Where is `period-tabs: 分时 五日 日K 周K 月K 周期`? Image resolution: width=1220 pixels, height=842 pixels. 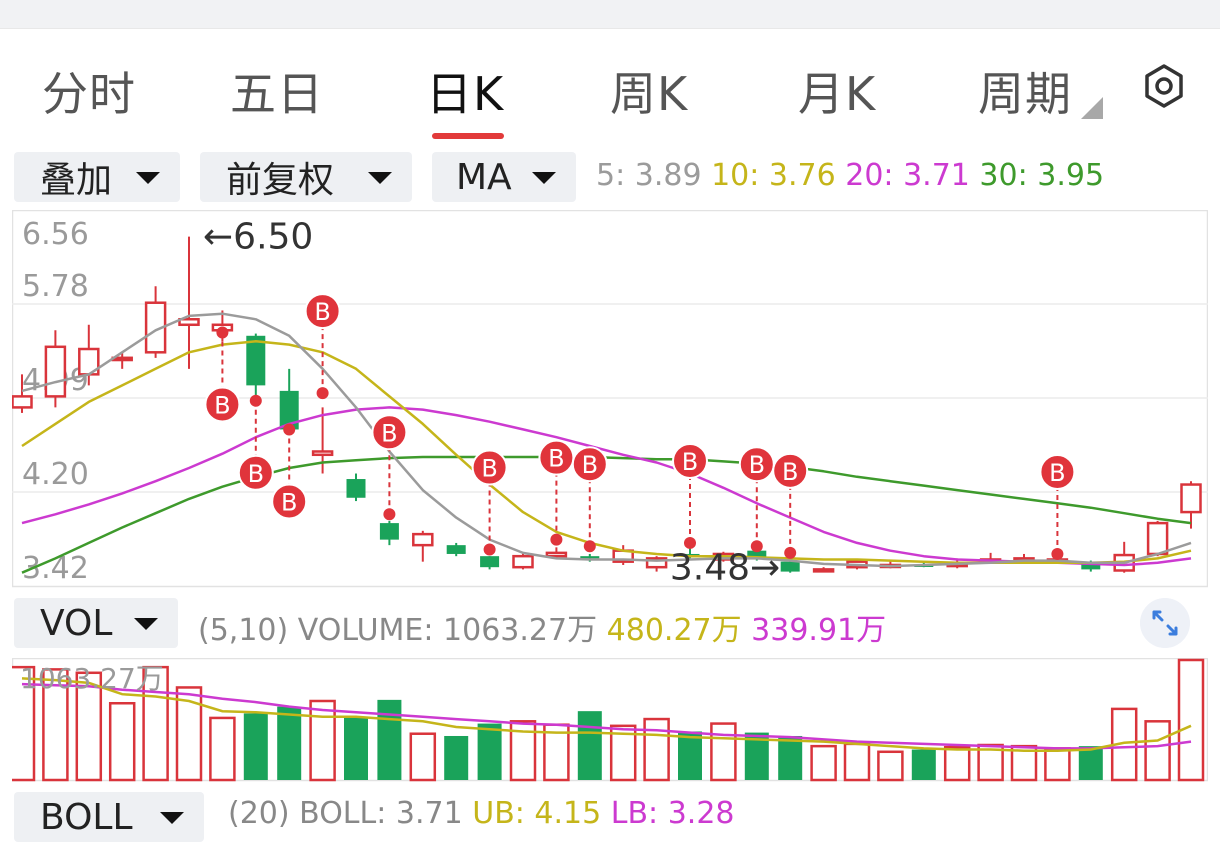
period-tabs: 分时 五日 日K 周K 月K 周期 is located at coordinates (610, 88).